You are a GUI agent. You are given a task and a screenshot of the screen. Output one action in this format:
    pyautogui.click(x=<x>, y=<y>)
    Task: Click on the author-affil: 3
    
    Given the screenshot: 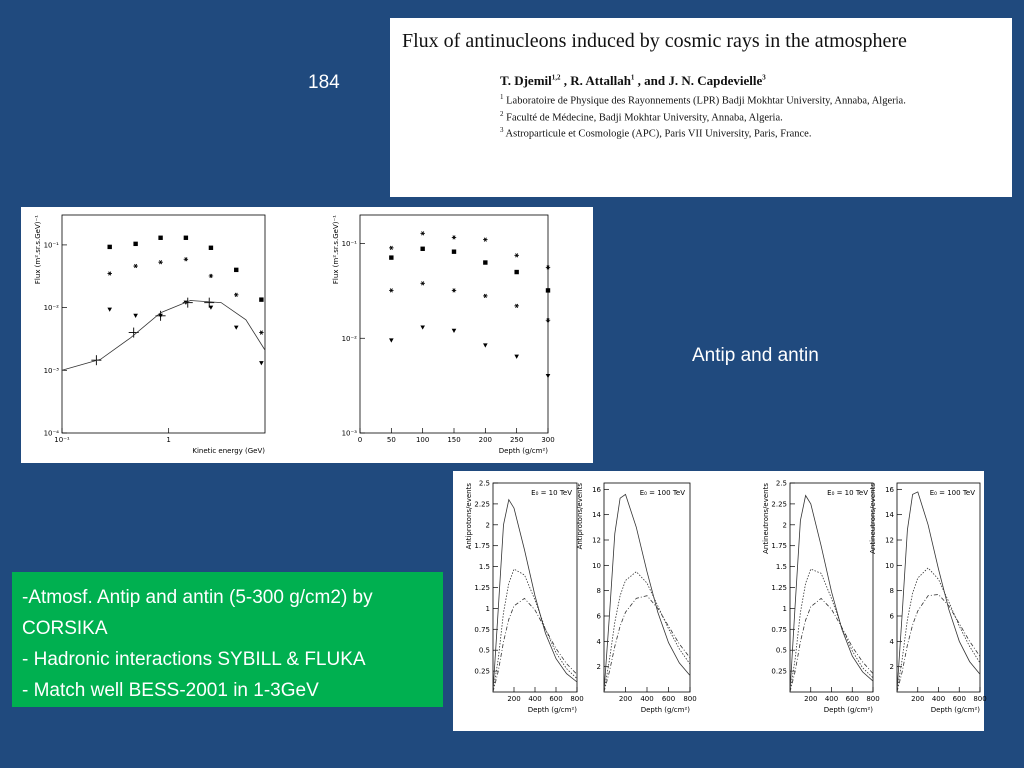 What is the action you would take?
    pyautogui.click(x=764, y=77)
    